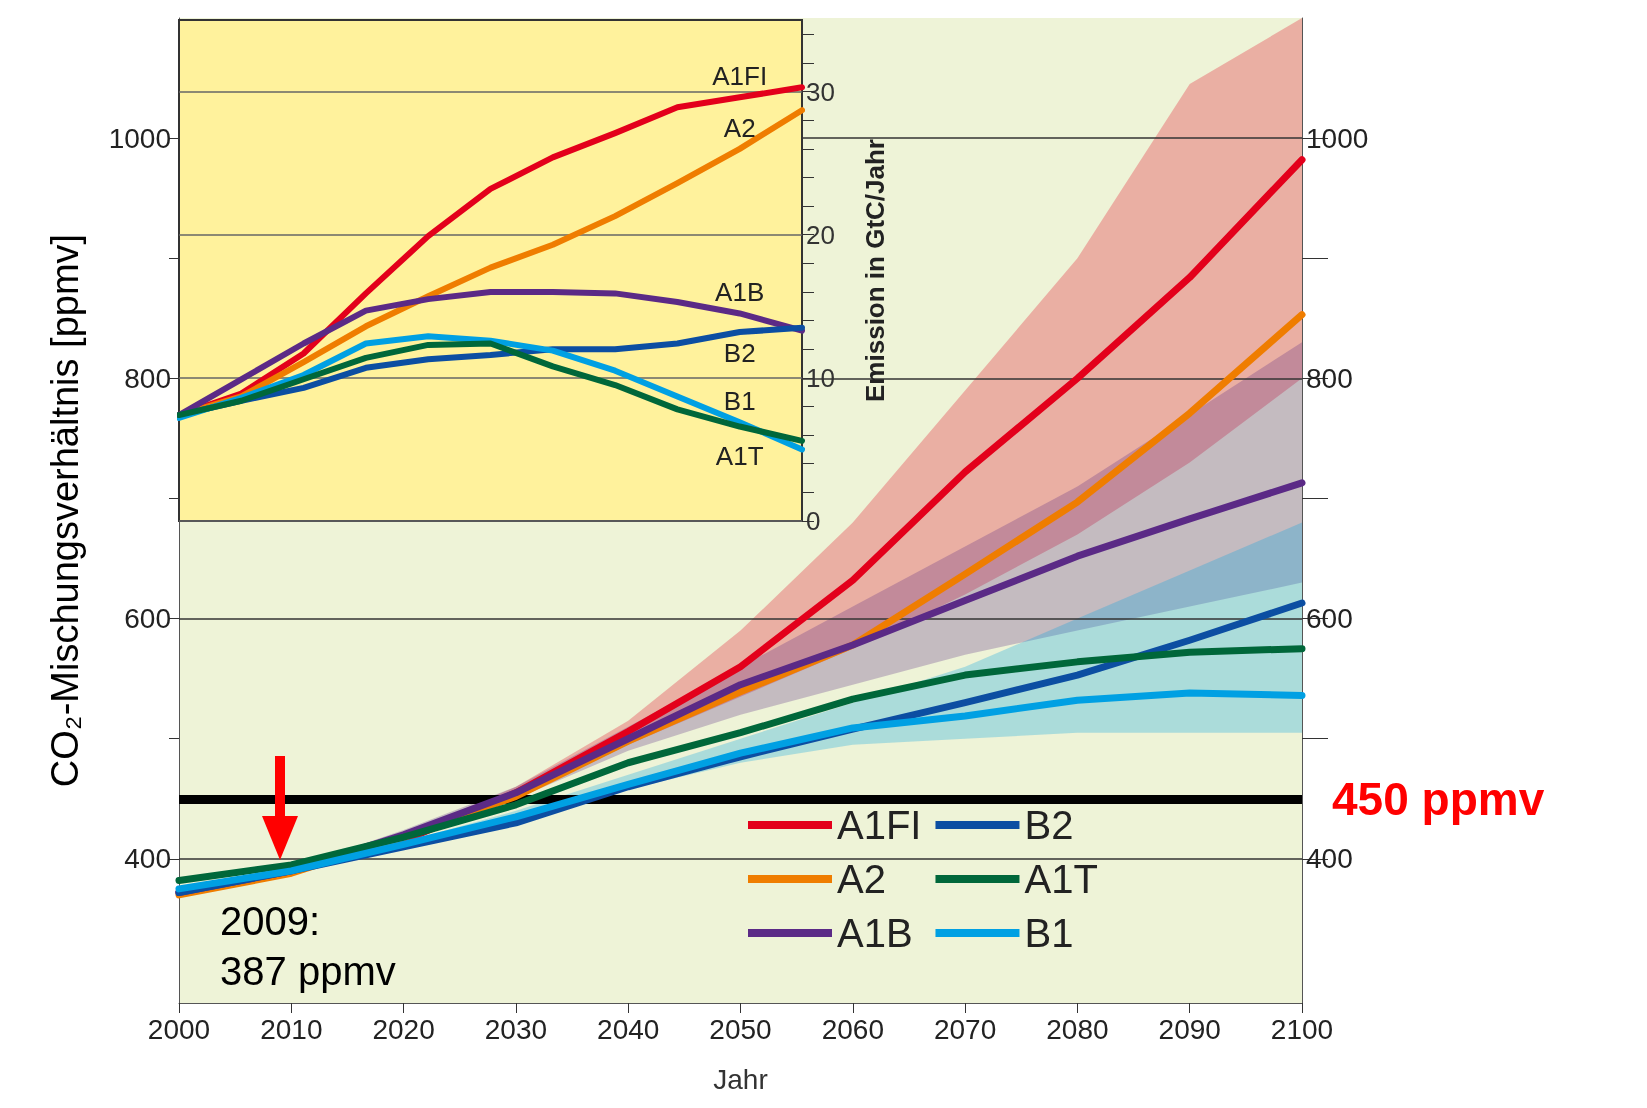  Describe the element at coordinates (291, 1029) in the screenshot. I see `x-tick-label: 2010` at that location.